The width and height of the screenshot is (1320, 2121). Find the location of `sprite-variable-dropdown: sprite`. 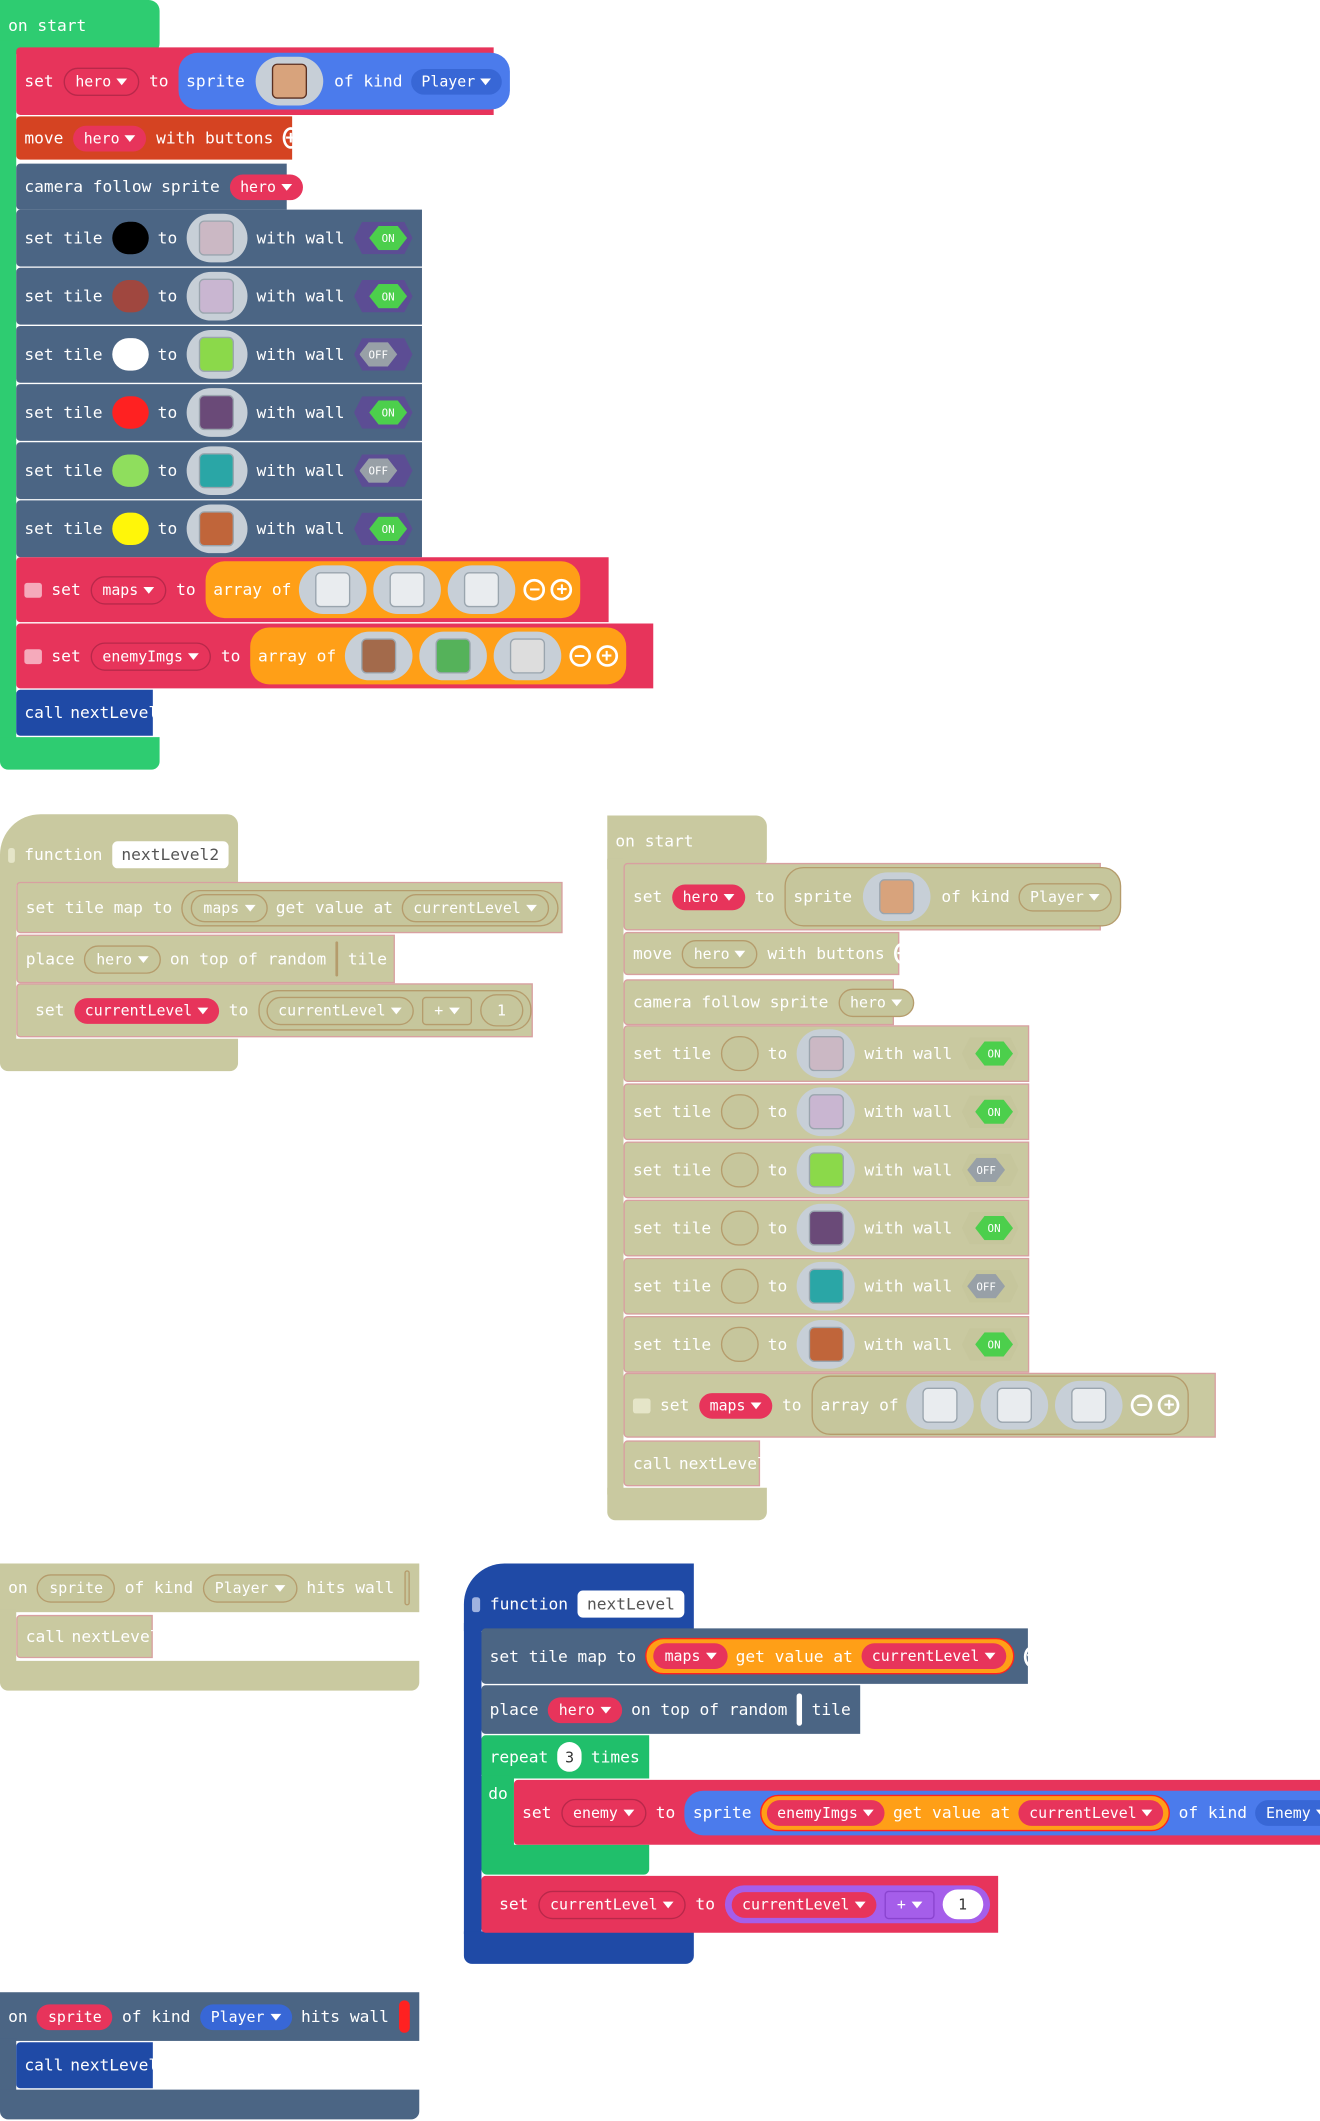

sprite-variable-dropdown: sprite is located at coordinates (75, 2016).